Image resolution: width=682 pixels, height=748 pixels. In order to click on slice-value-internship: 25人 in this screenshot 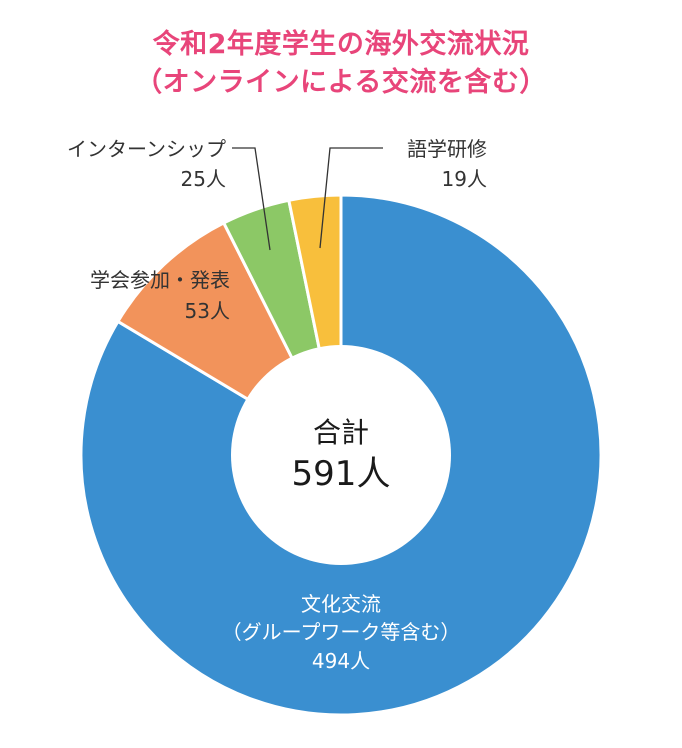, I will do `click(203, 179)`.